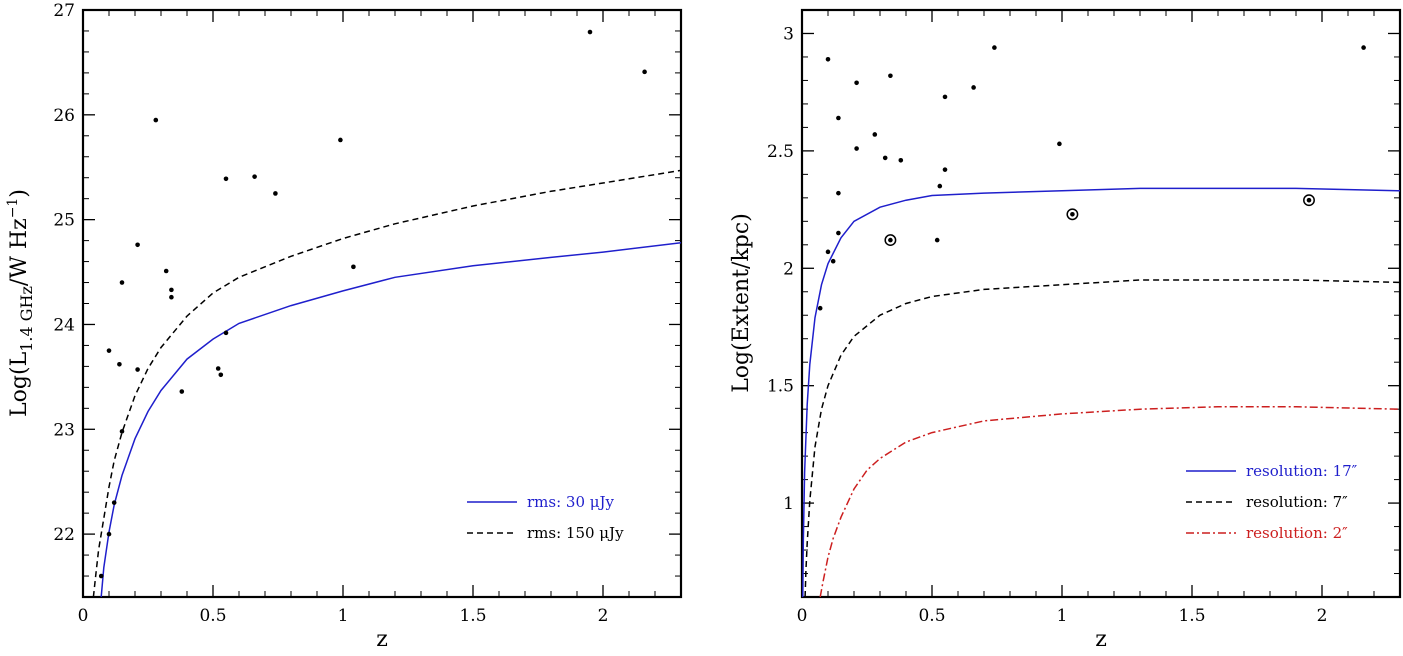  What do you see at coordinates (64, 430) in the screenshot?
I see `y-tick-label: 23` at bounding box center [64, 430].